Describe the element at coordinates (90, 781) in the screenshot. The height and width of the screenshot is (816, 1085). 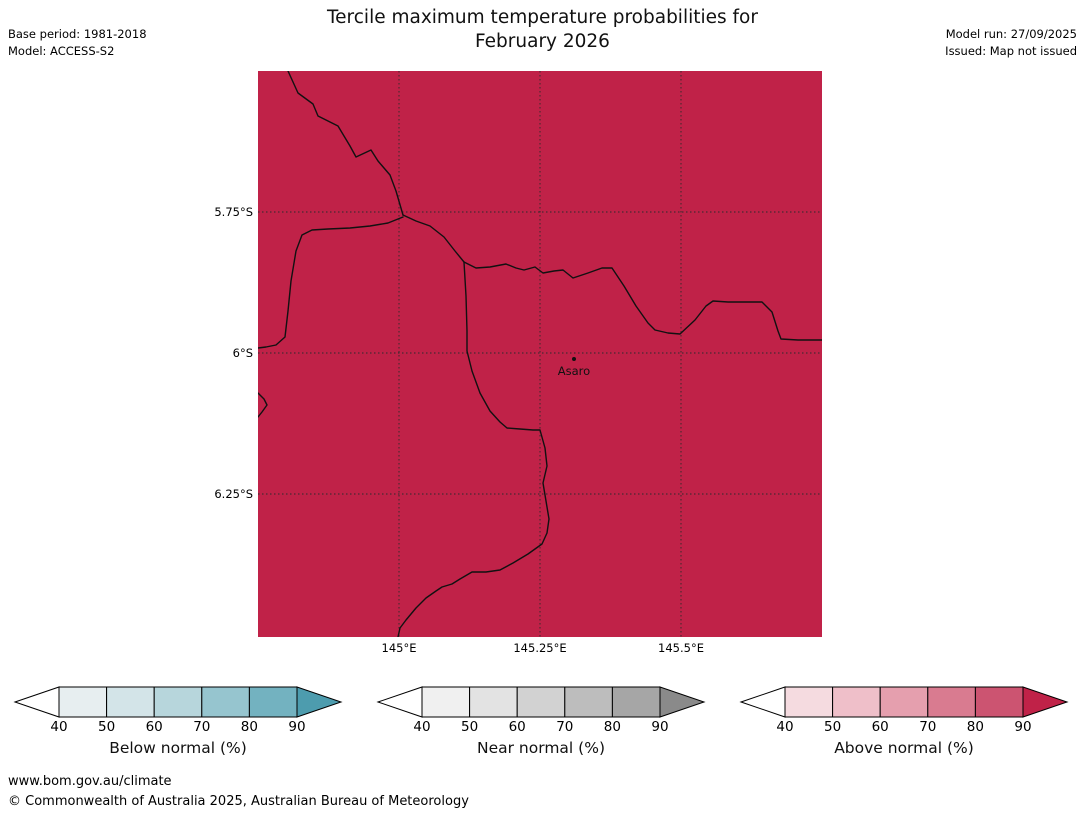
I see `bom-url-text: www.bom.gov.au/climate` at that location.